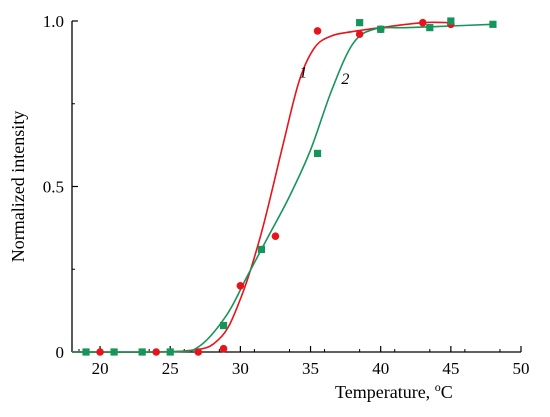 Image resolution: width=550 pixels, height=417 pixels. Describe the element at coordinates (345, 79) in the screenshot. I see `curve-label-2: 2` at that location.